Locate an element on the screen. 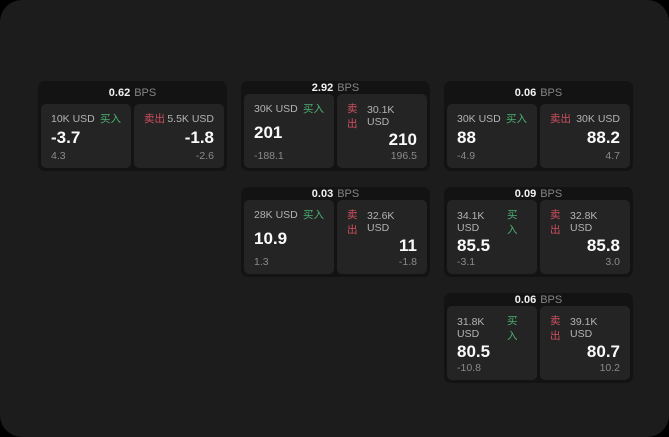  buy-price: 201 is located at coordinates (268, 132).